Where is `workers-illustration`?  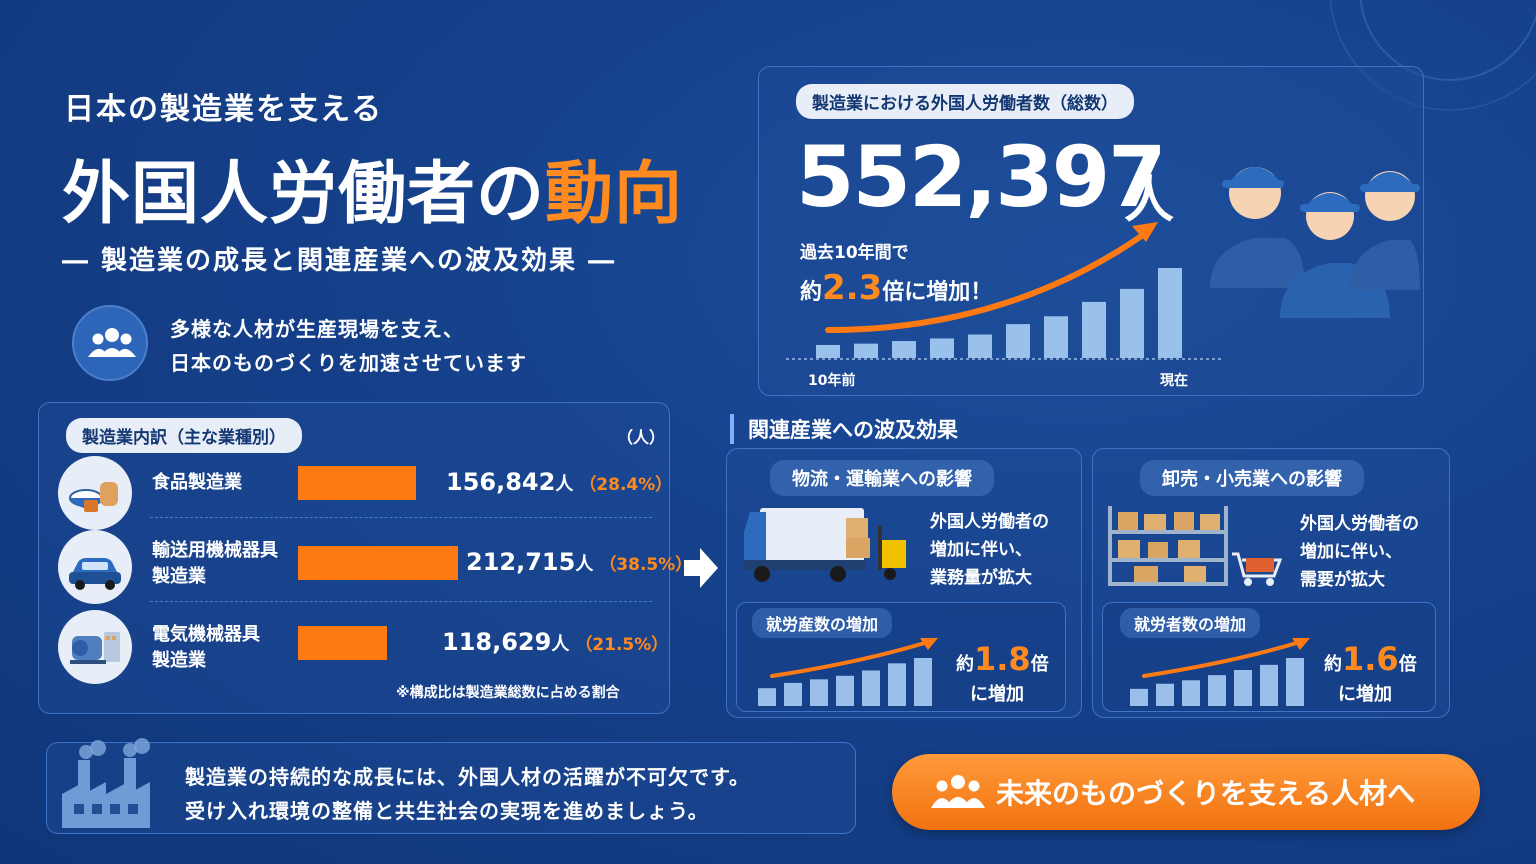
workers-illustration is located at coordinates (1315, 242).